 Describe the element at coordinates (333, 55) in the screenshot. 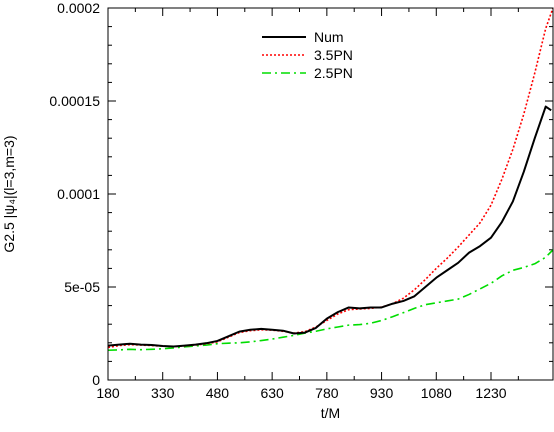

I see `legend-label: 3.5PN` at that location.